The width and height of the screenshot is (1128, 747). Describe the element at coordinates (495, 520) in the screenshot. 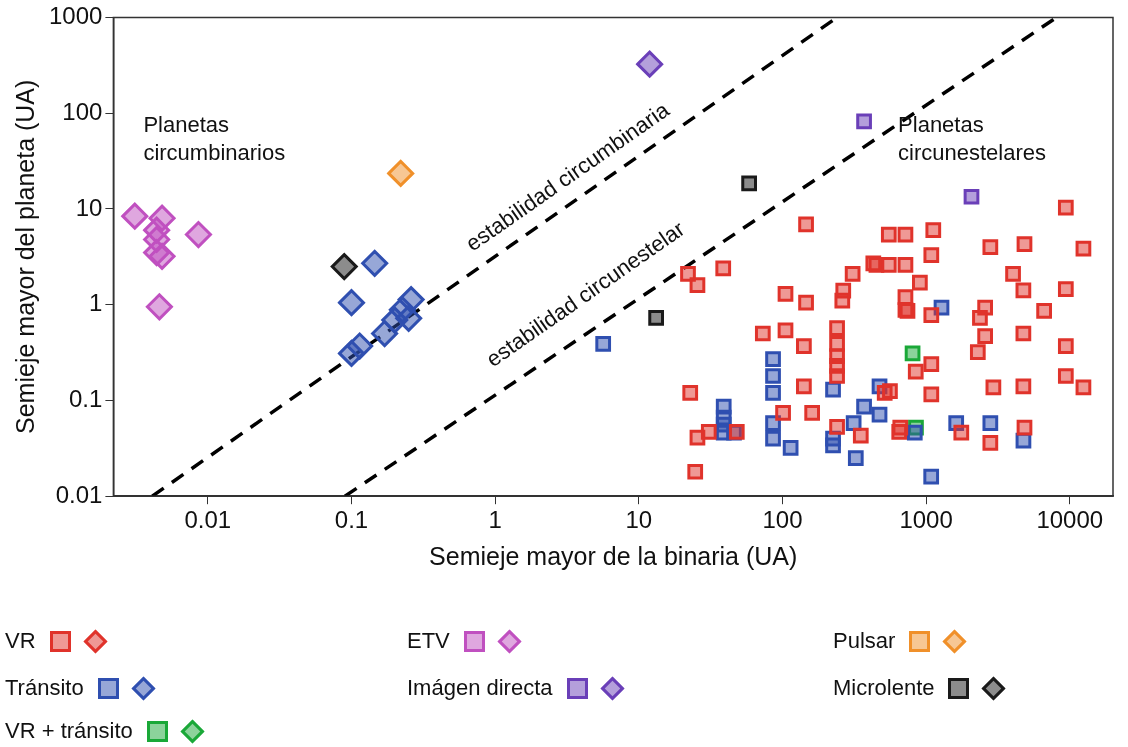

I see `x-tick-label: 1` at that location.